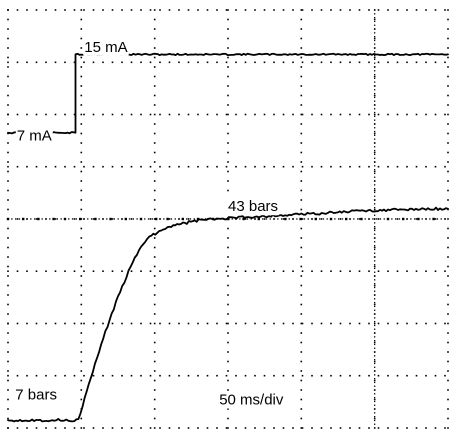 The width and height of the screenshot is (456, 436). What do you see at coordinates (34, 136) in the screenshot?
I see `label-7ma: 7 mA` at bounding box center [34, 136].